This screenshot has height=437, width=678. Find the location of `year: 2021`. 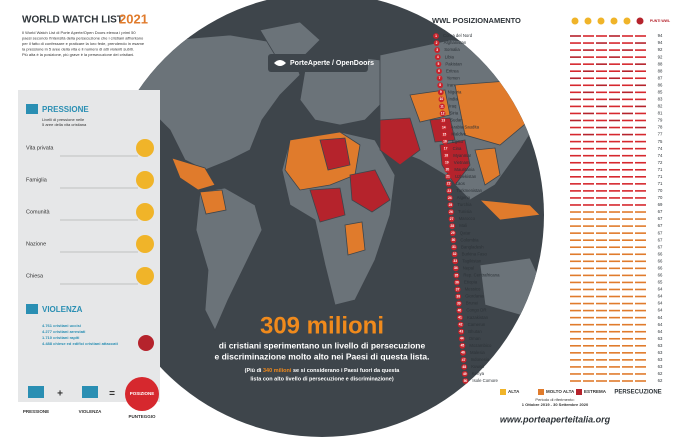

year: 2021 is located at coordinates (133, 18).